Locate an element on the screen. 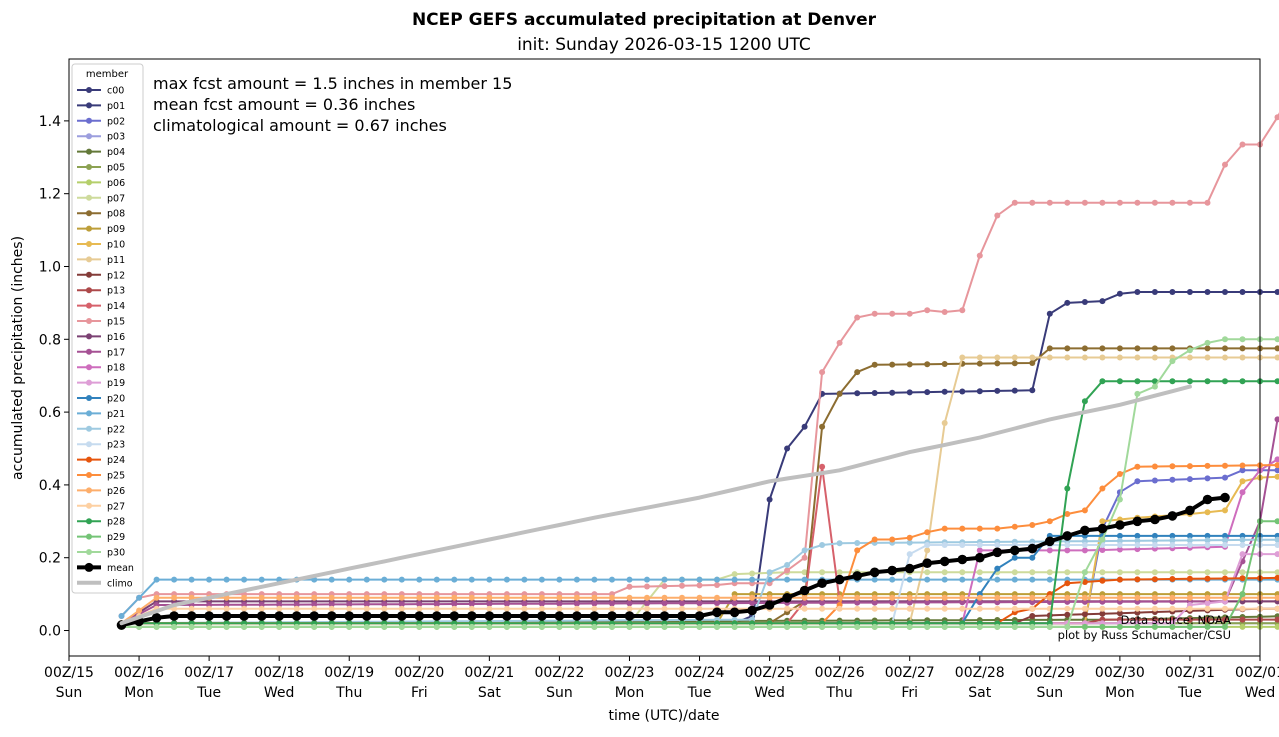  x-tick-date: 00Z/29 is located at coordinates (1050, 673).